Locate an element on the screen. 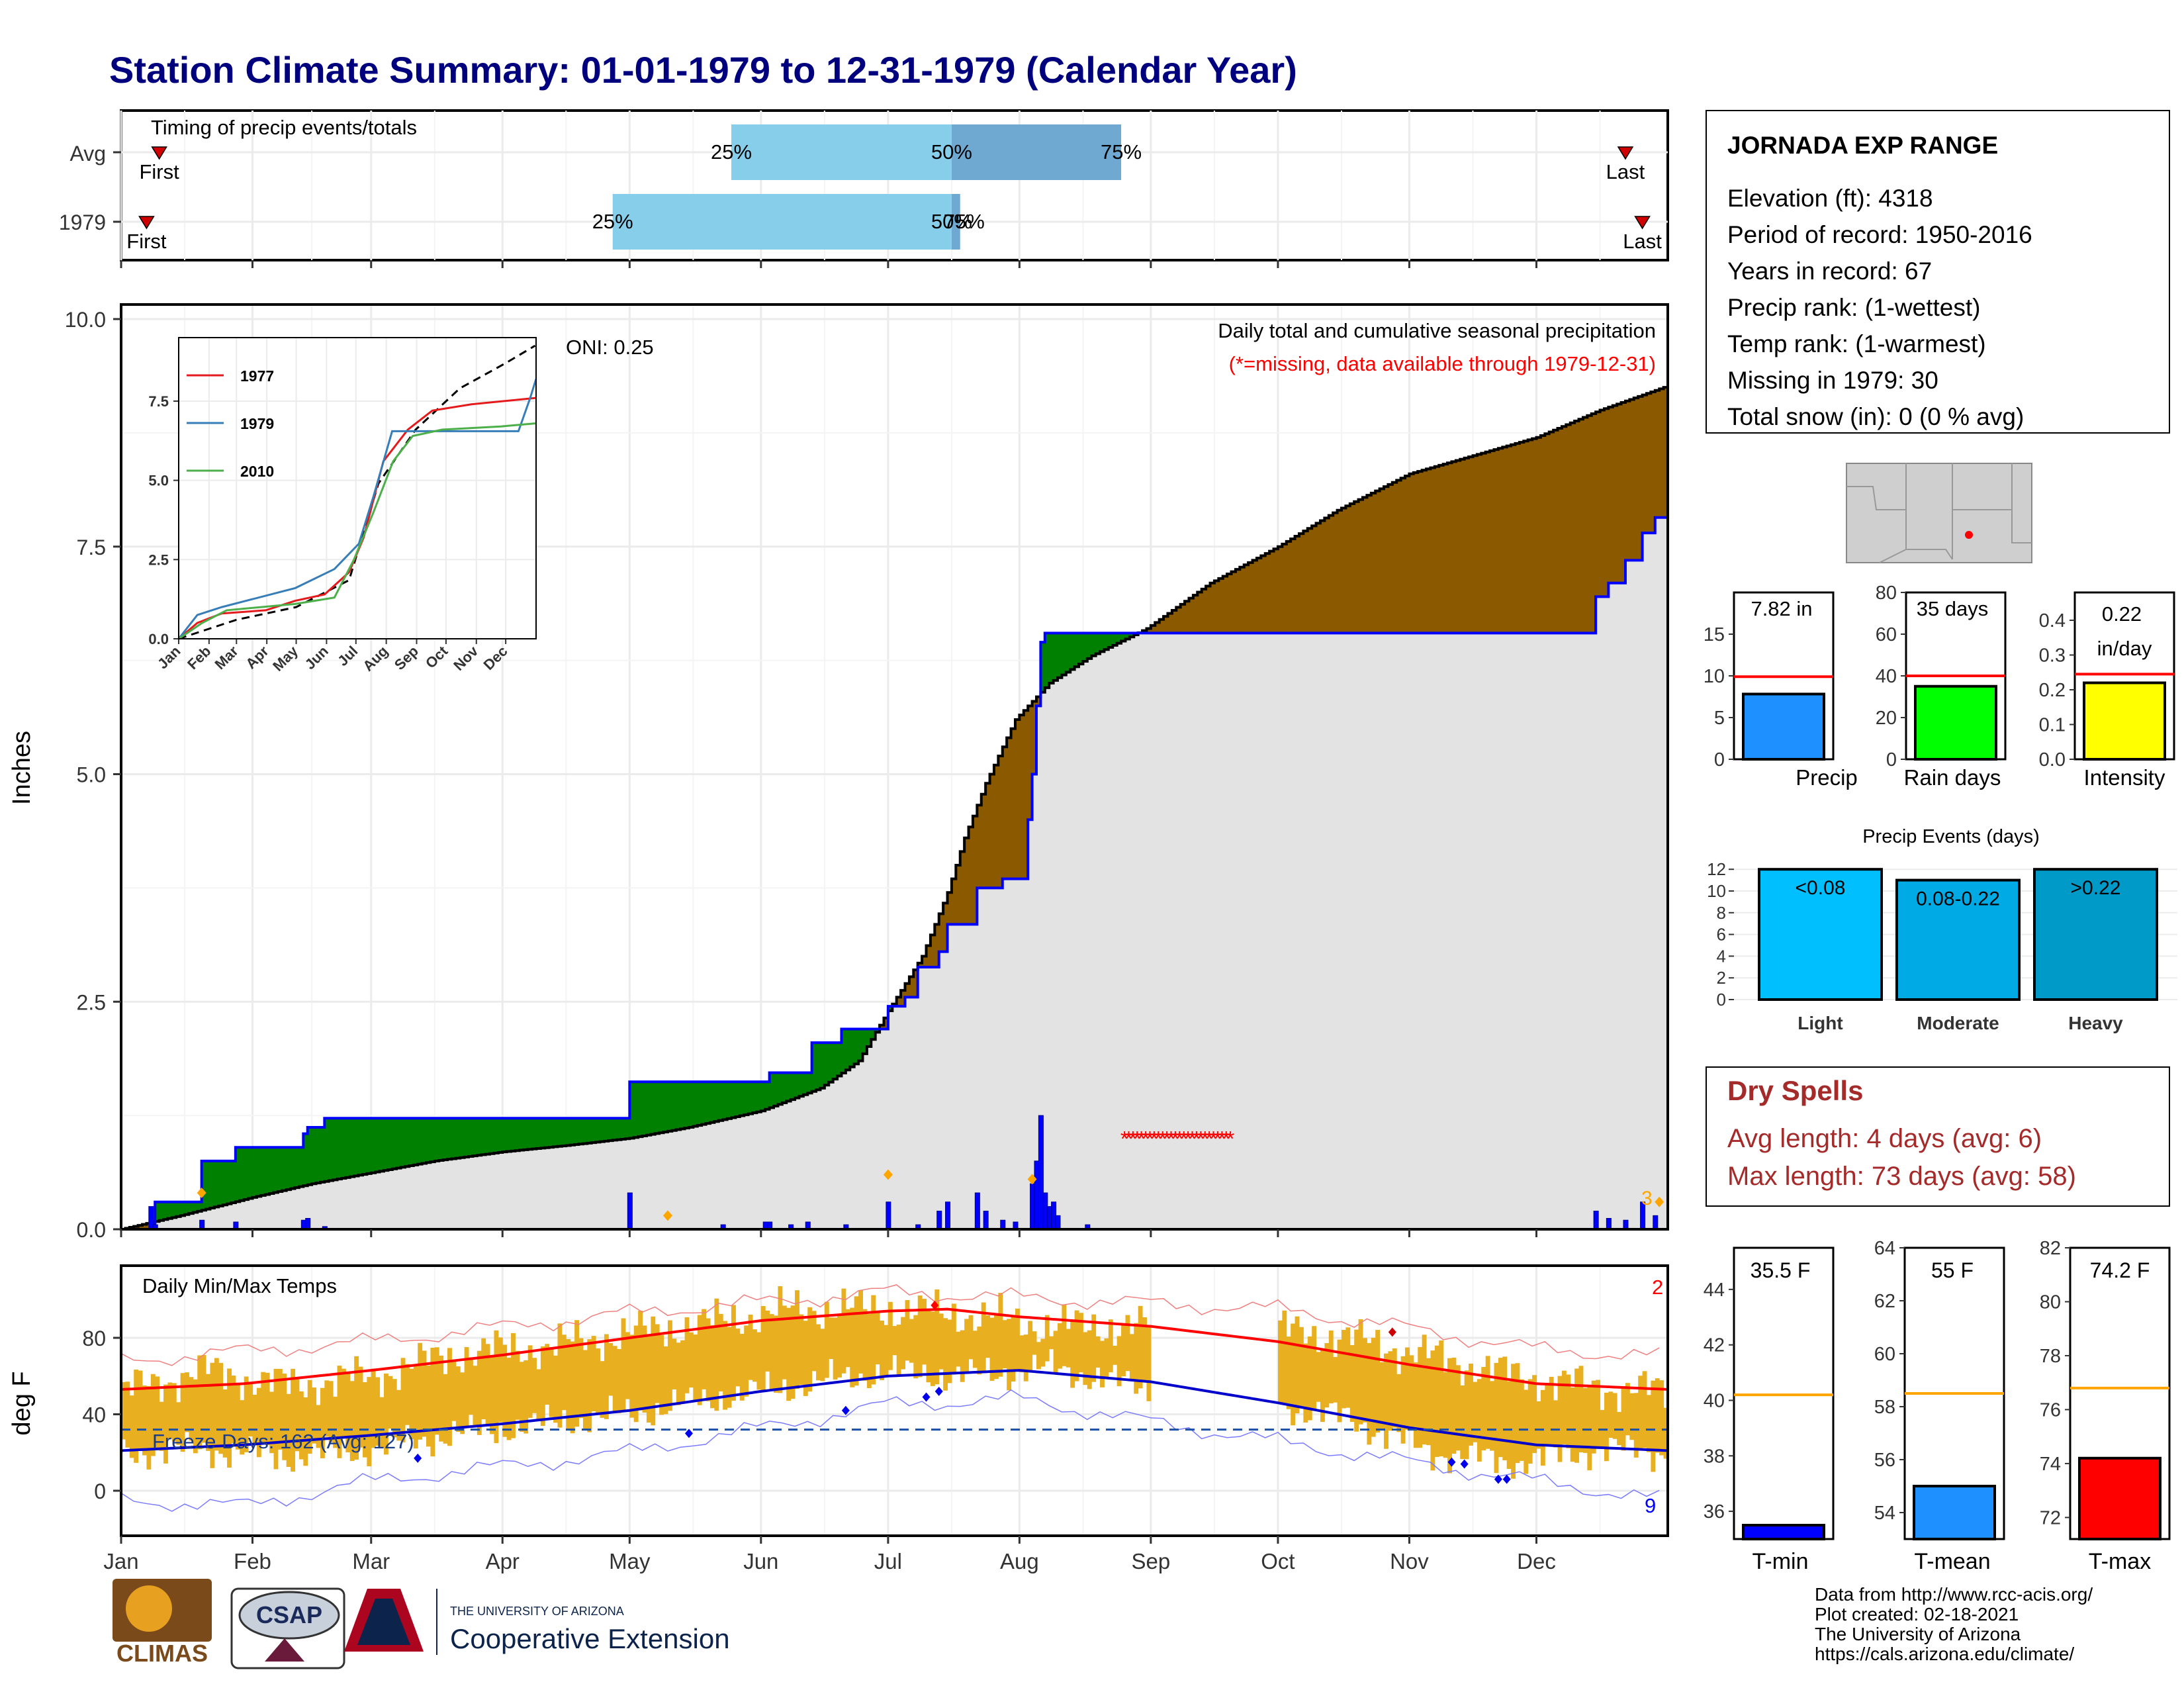  station-temp-rank: Temp rank: (1-warmest) is located at coordinates (1857, 343).